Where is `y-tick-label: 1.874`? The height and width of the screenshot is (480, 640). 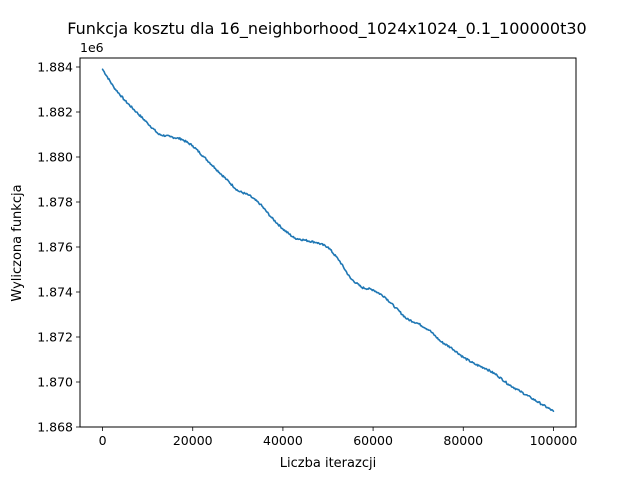
y-tick-label: 1.874 is located at coordinates (55, 292).